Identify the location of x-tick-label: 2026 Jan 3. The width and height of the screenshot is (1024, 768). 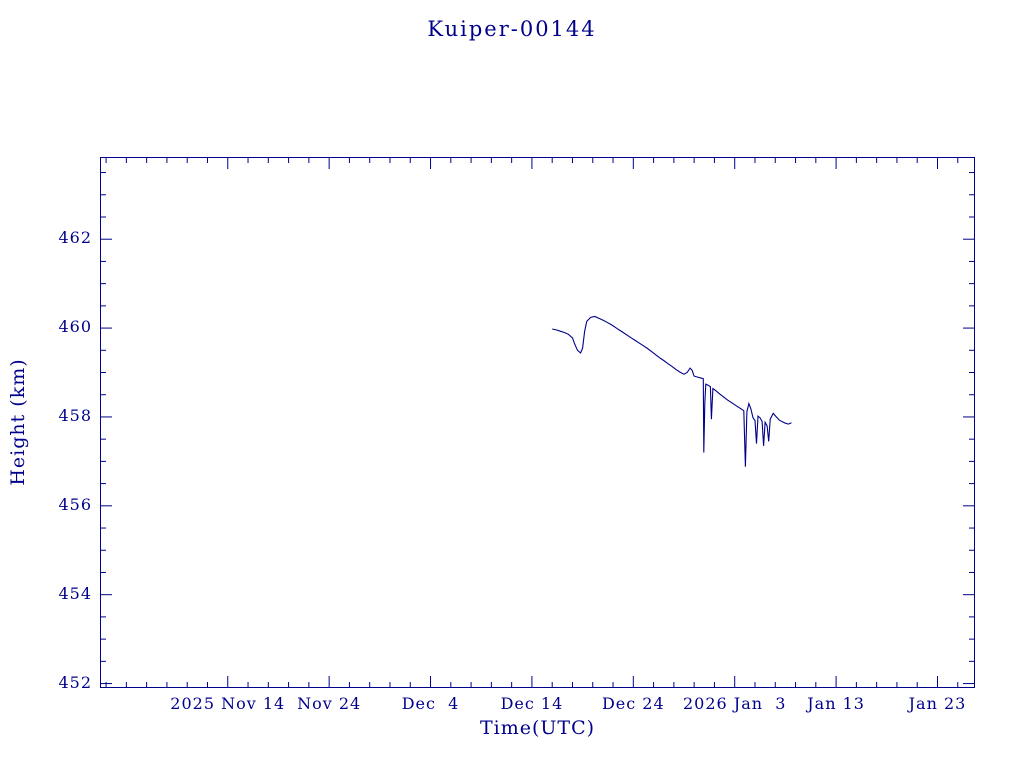
(734, 703).